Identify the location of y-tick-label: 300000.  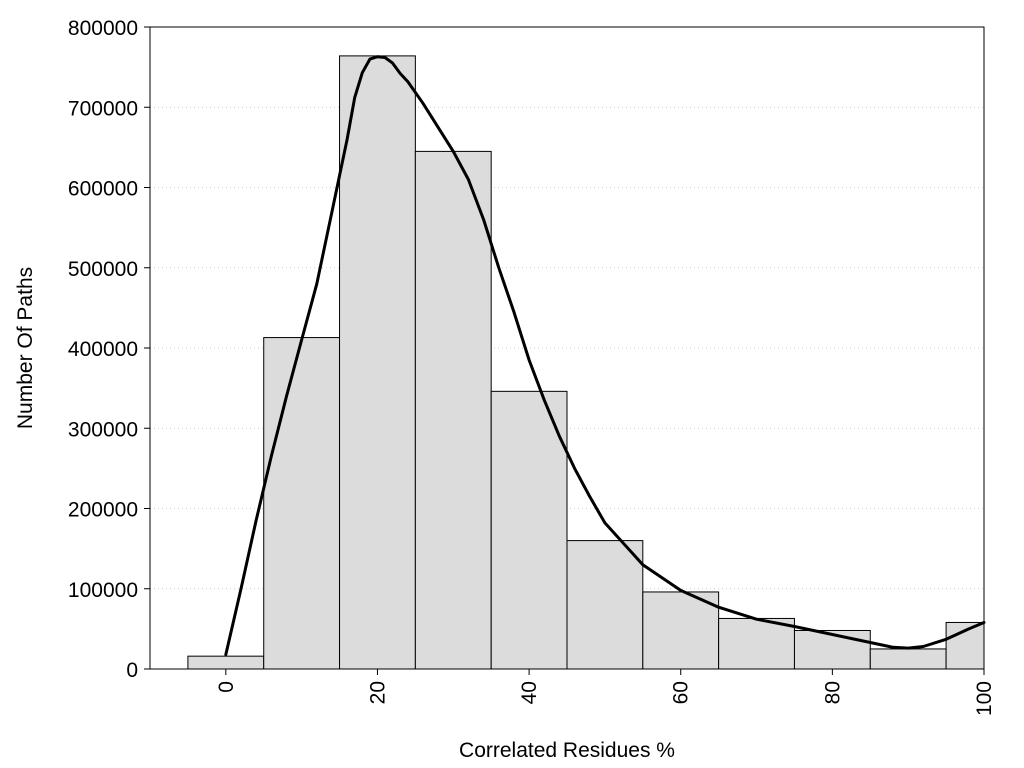
(103, 429).